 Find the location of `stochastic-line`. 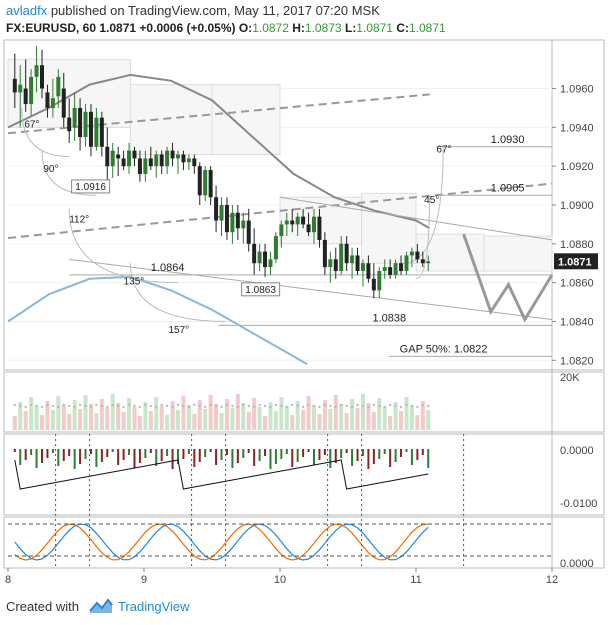

stochastic-line is located at coordinates (221, 542).